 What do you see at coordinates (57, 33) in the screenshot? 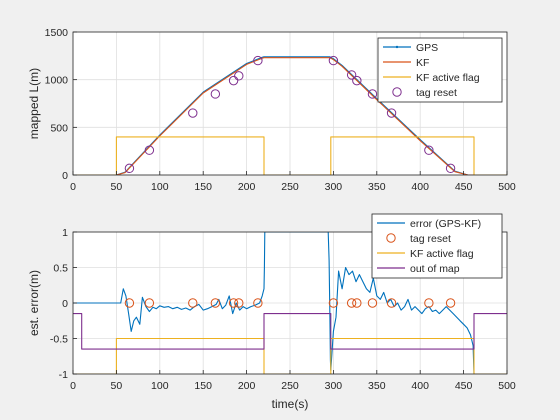
I see `y-tick-label: 1500` at bounding box center [57, 33].